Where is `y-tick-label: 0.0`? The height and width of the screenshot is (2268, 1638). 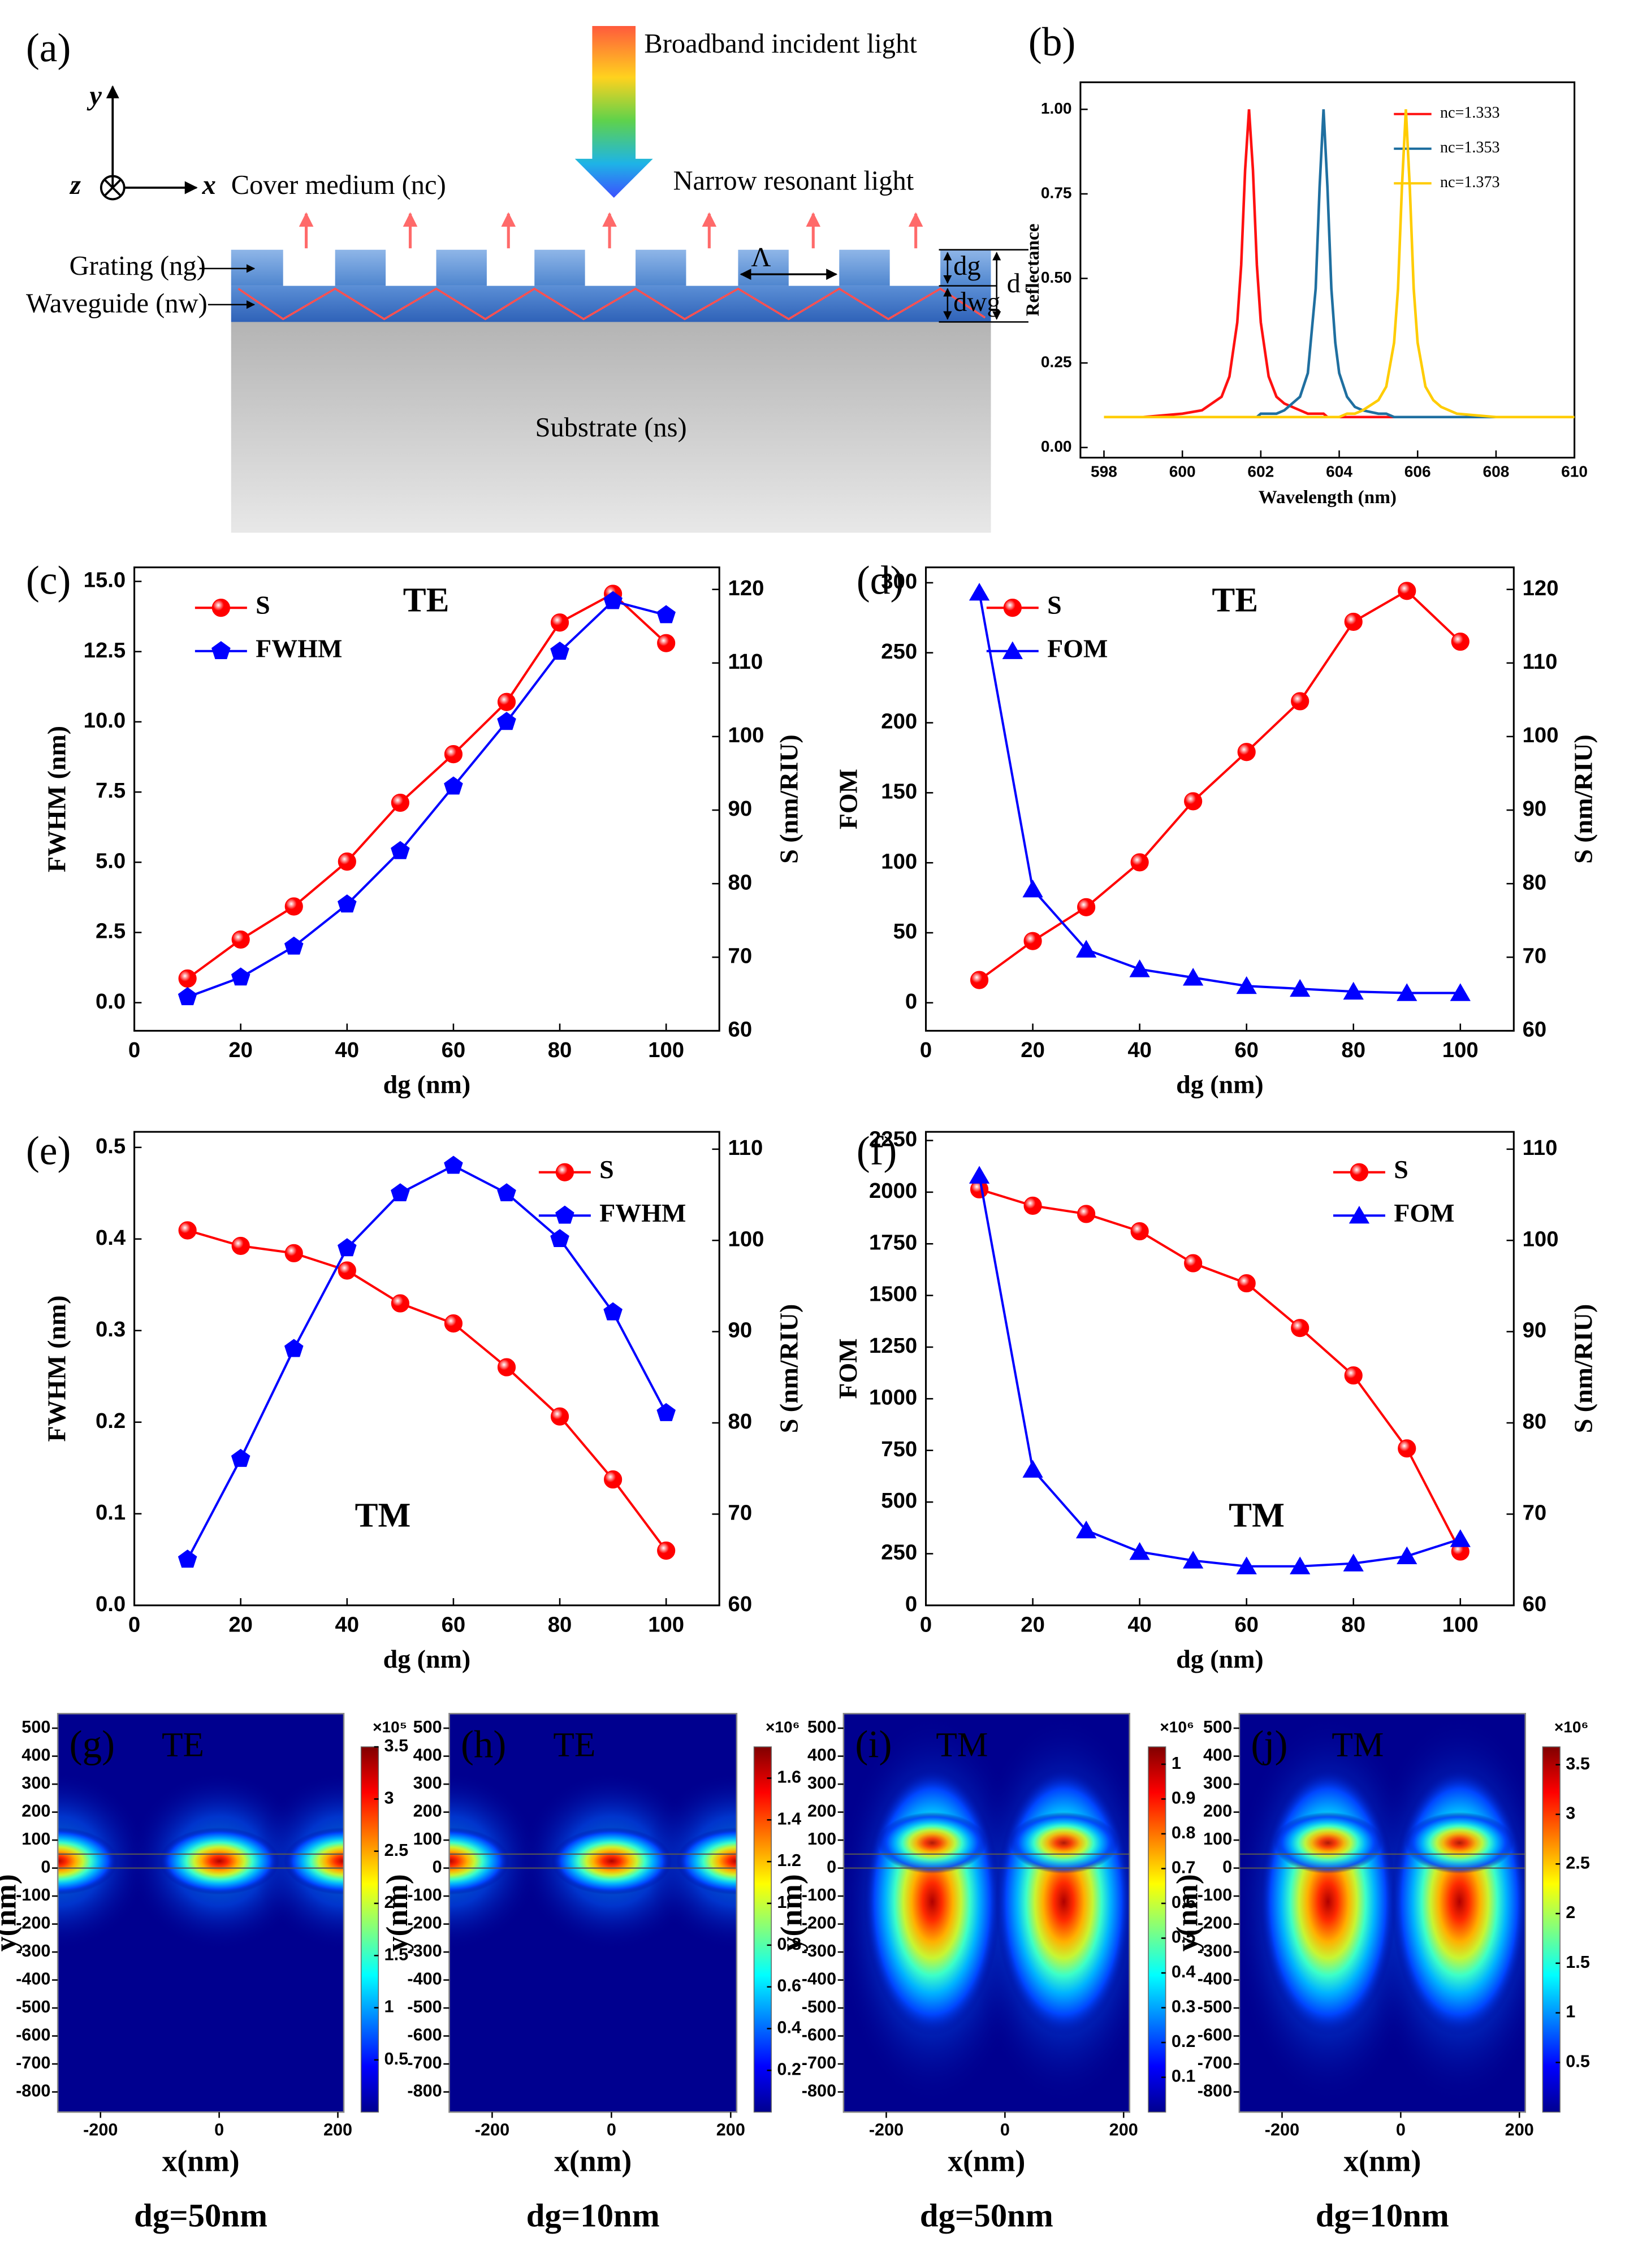 y-tick-label: 0.0 is located at coordinates (111, 1604).